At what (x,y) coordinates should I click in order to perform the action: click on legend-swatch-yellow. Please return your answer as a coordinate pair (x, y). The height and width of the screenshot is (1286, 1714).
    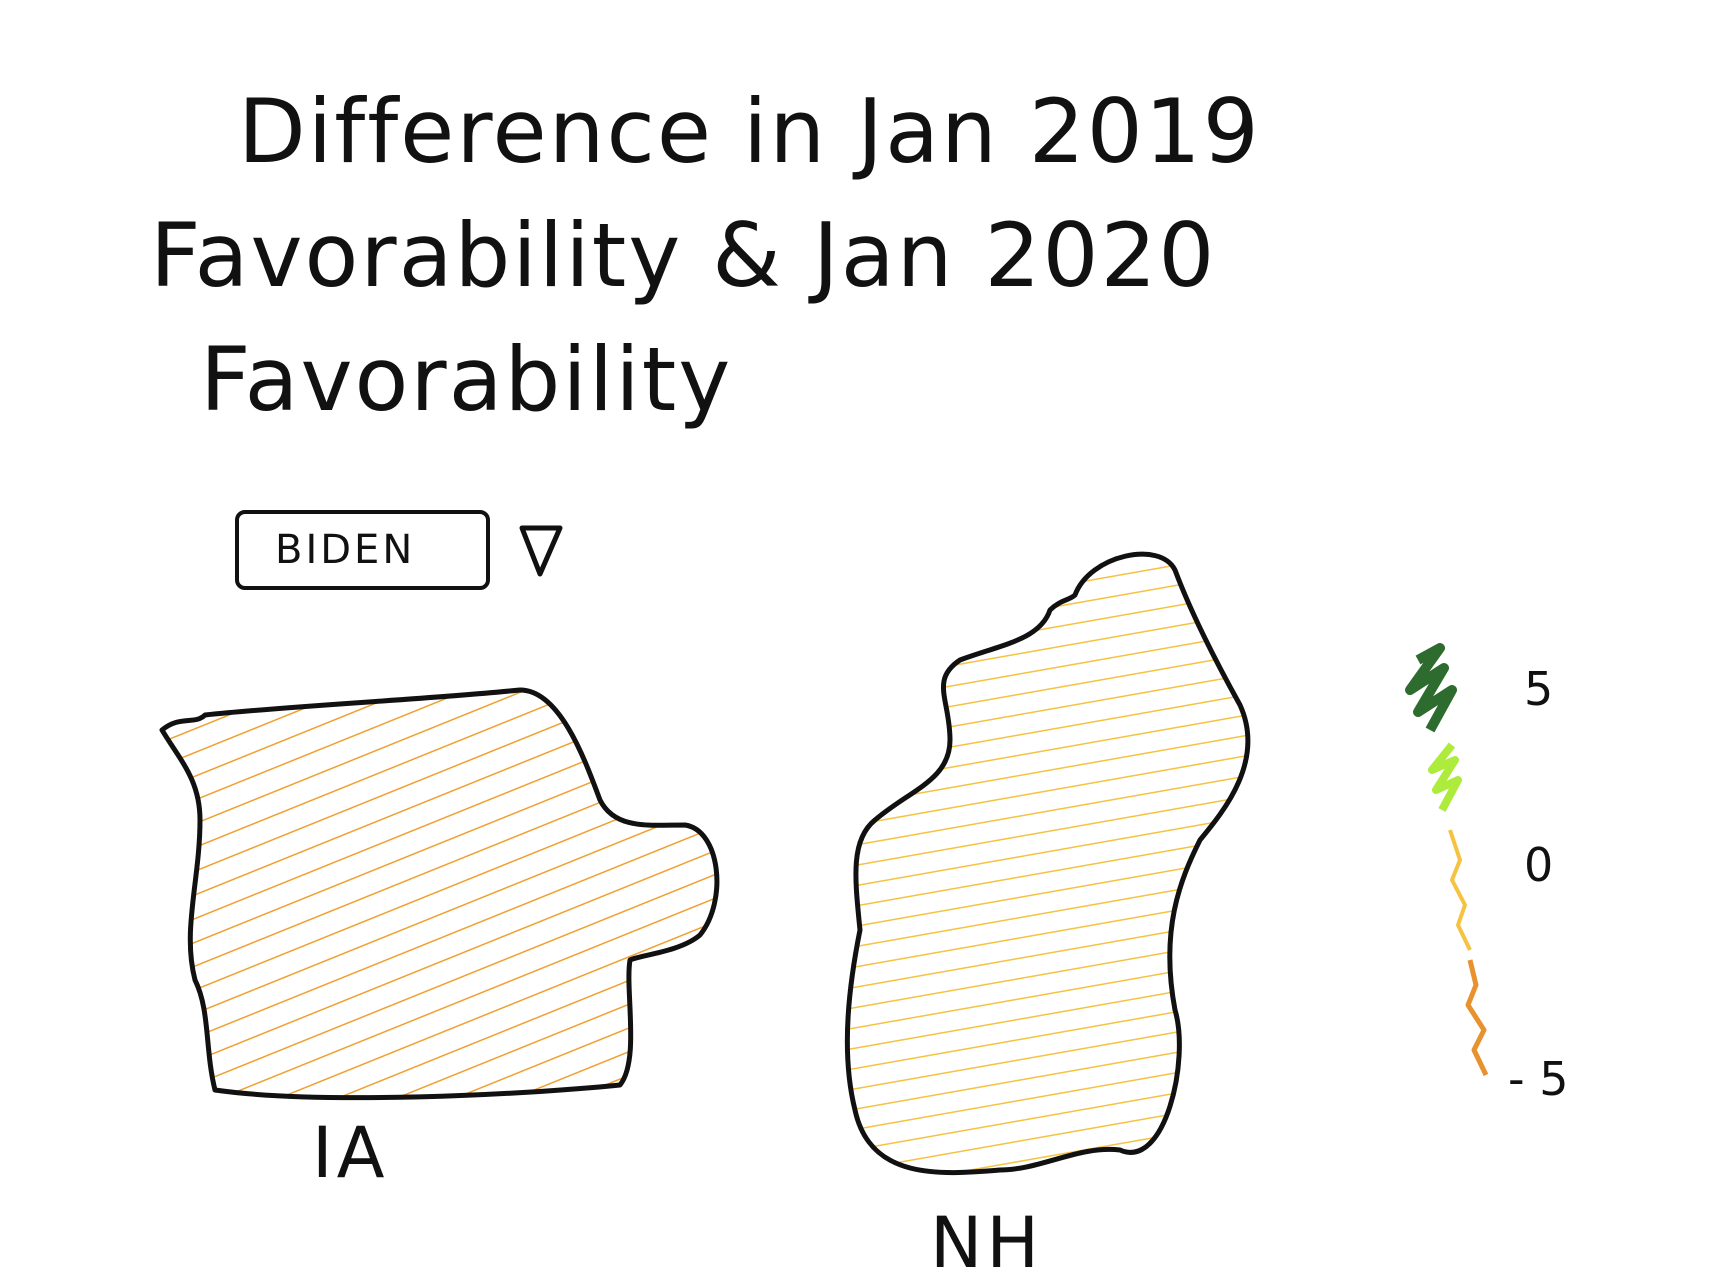
    Looking at the image, I should click on (1460, 890).